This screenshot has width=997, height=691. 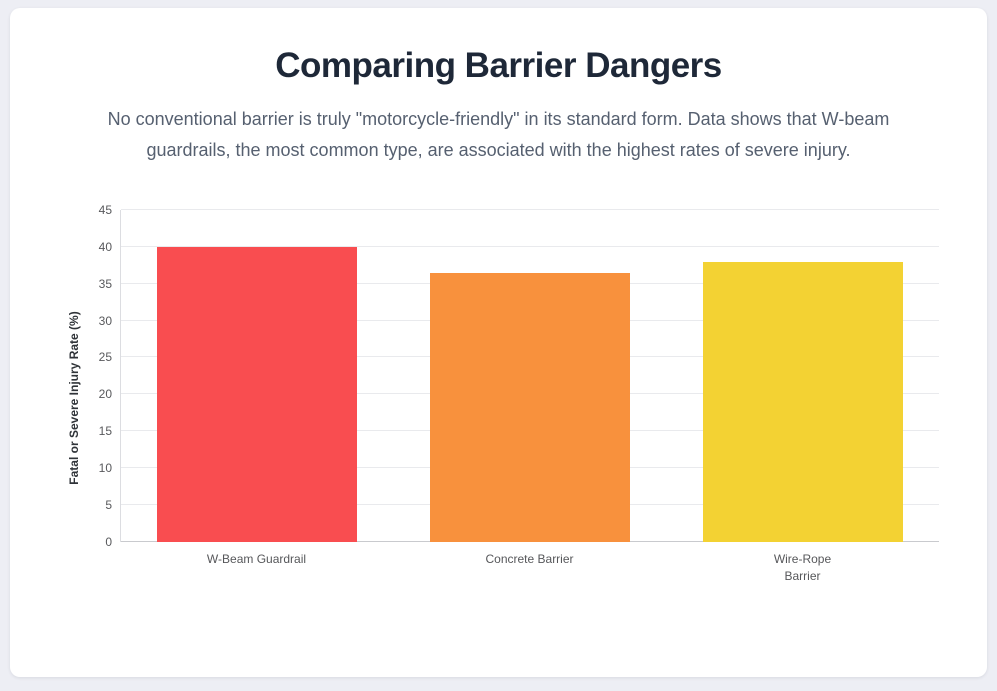 I want to click on y-axis-tick: 45, so click(x=105, y=209).